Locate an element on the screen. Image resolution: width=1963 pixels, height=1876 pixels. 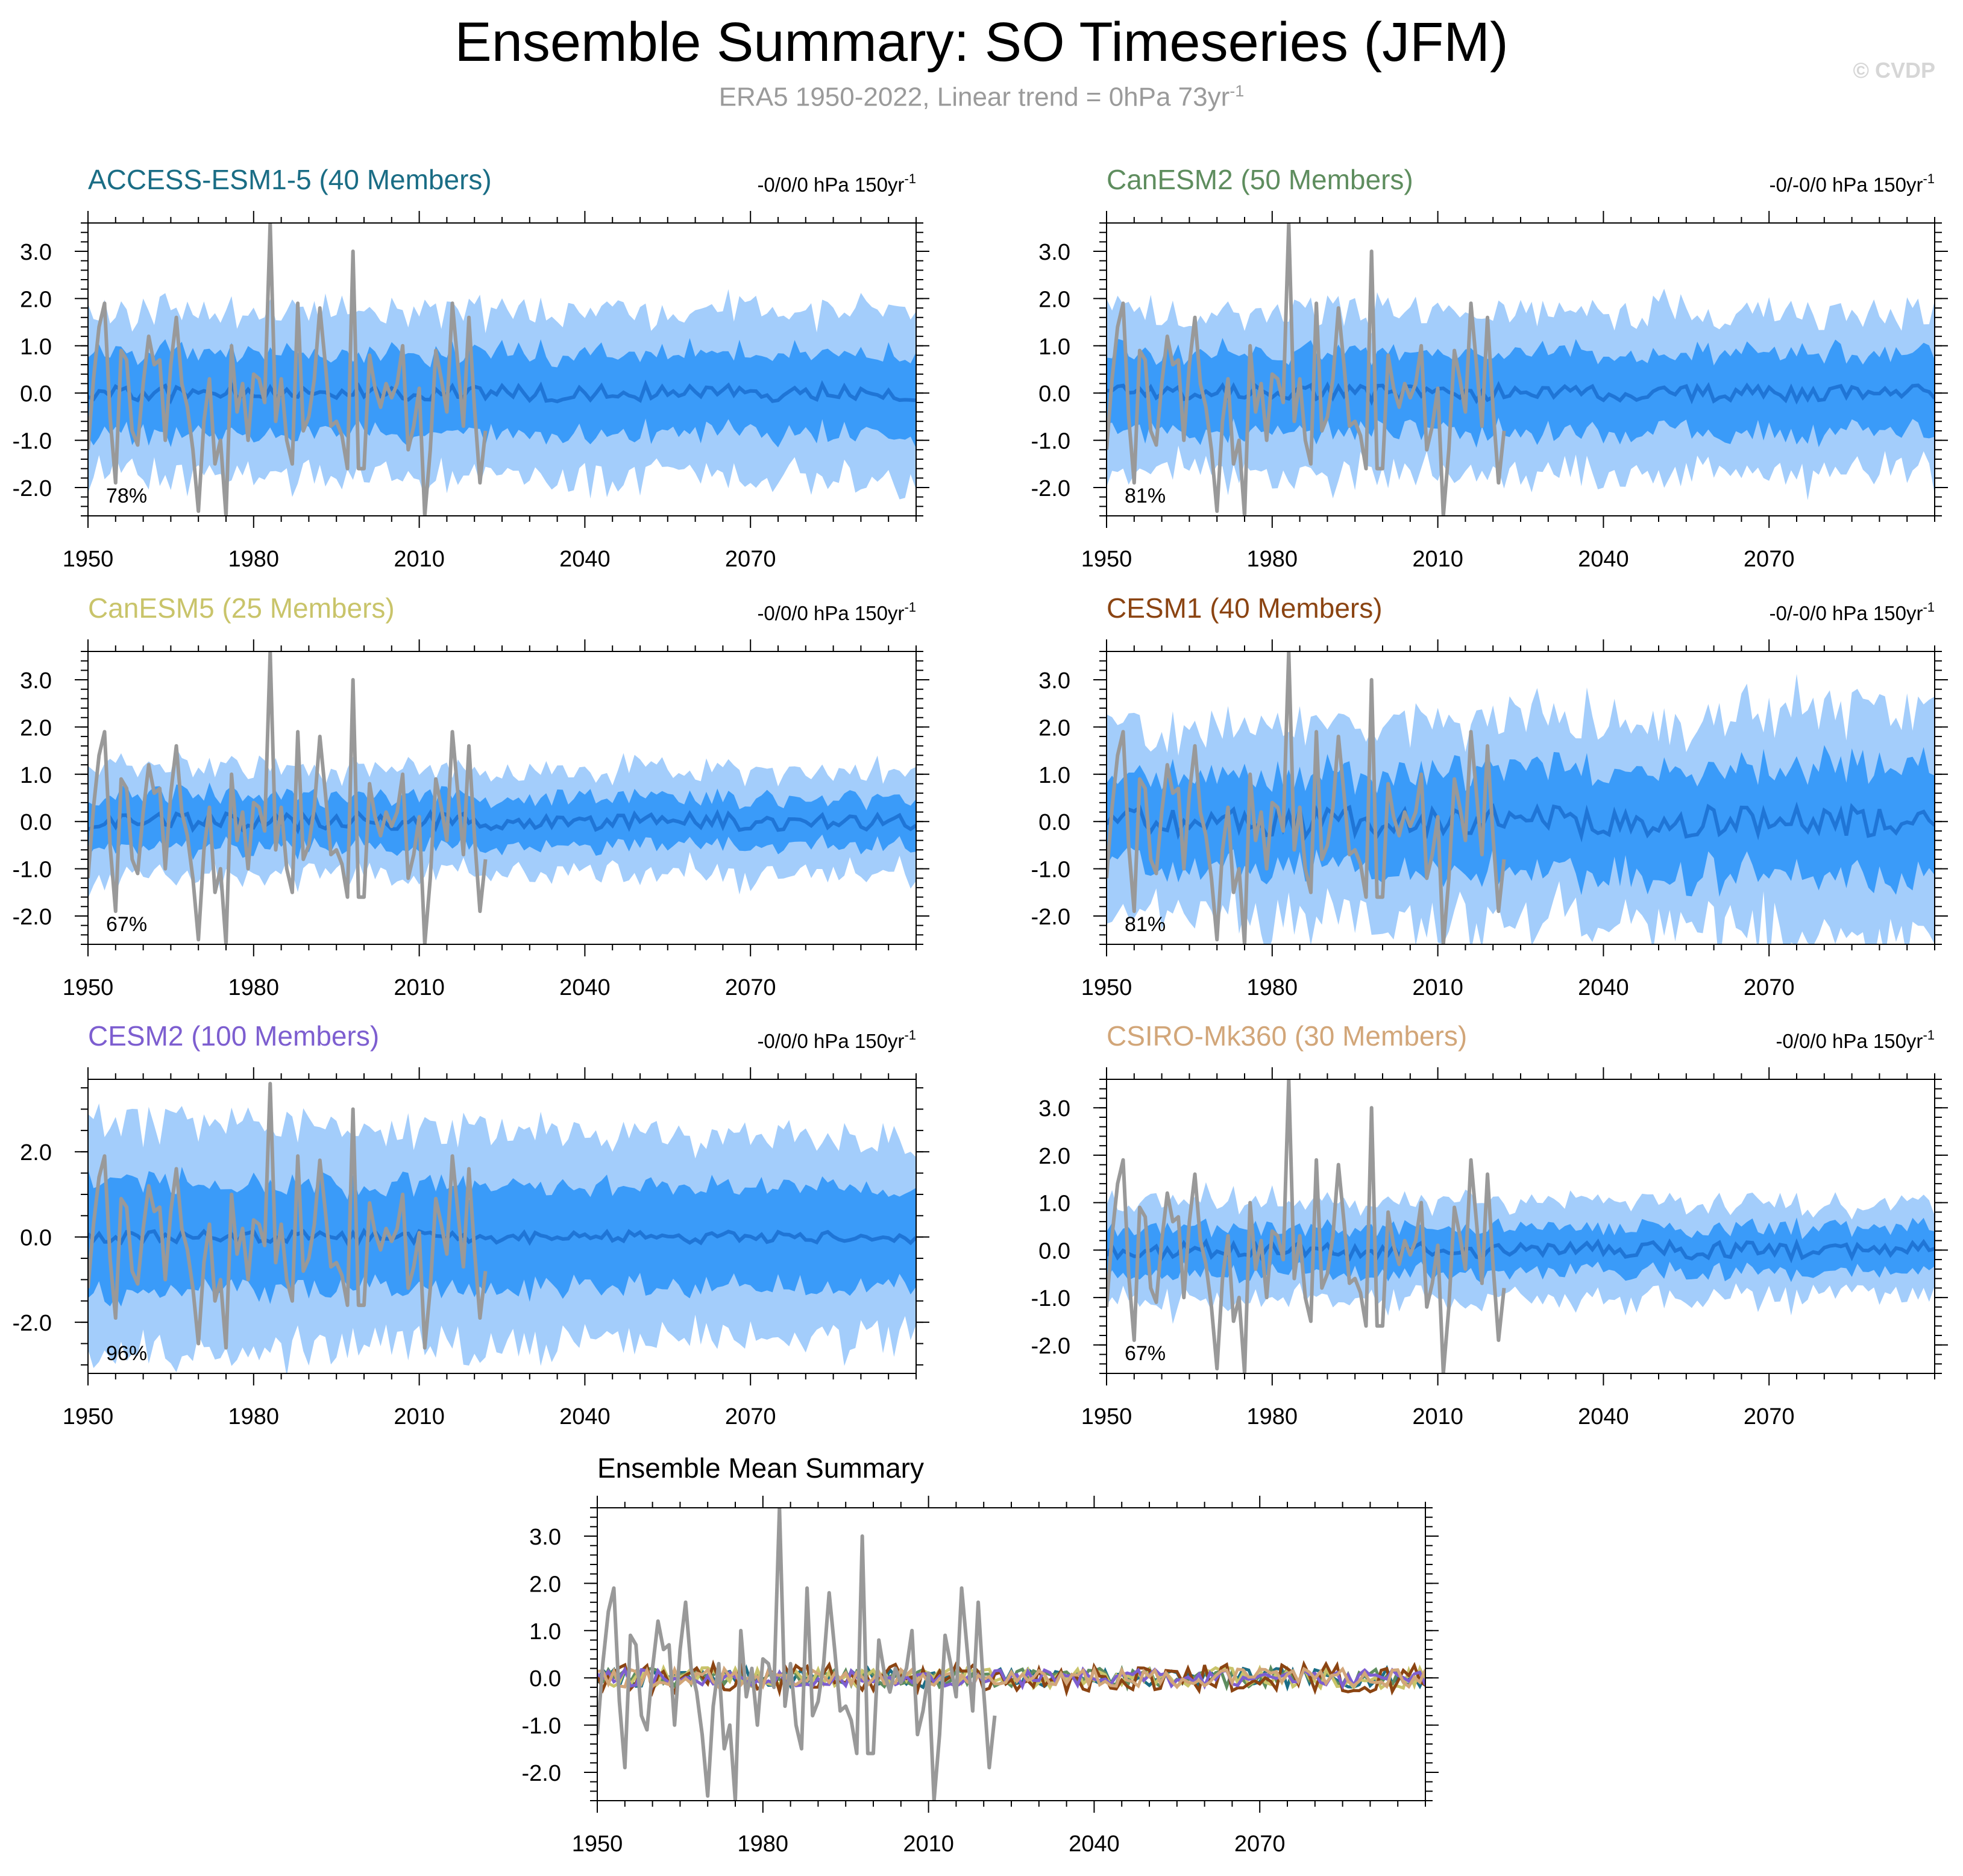
plot-frame is located at coordinates (1011, 1654).